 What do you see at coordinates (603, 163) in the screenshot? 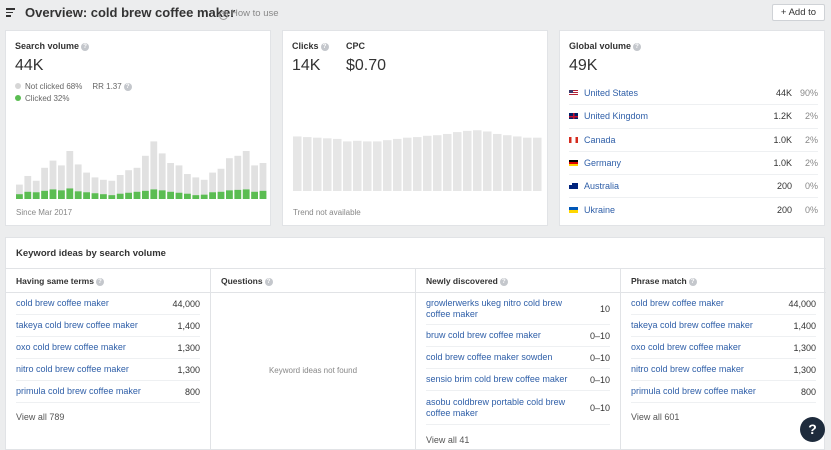
I see `country-name-link: Germany` at bounding box center [603, 163].